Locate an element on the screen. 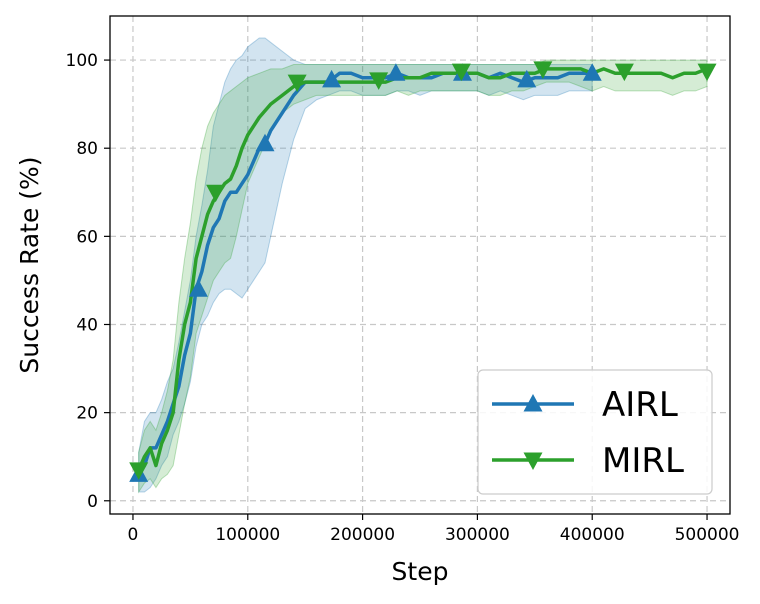 Image resolution: width=760 pixels, height=604 pixels. x-tick-label: 400000 is located at coordinates (592, 535).